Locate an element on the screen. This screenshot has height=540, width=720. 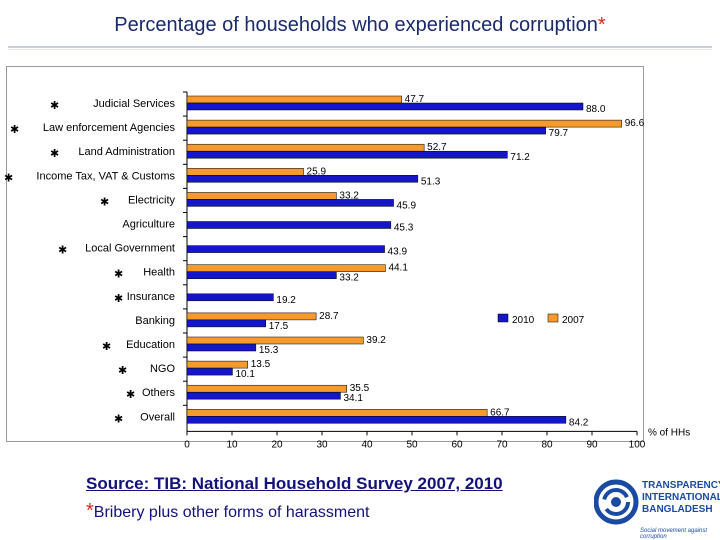
data-label-2010: 45.9 is located at coordinates (407, 205).